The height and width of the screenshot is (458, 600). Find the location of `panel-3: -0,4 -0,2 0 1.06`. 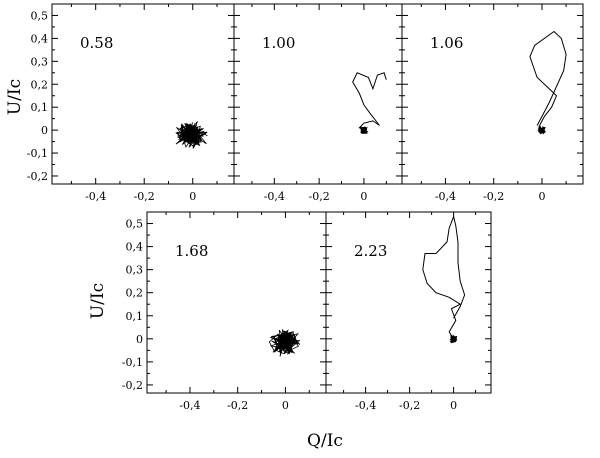

panel-3: -0,4 -0,2 0 1.06 is located at coordinates (492, 103).